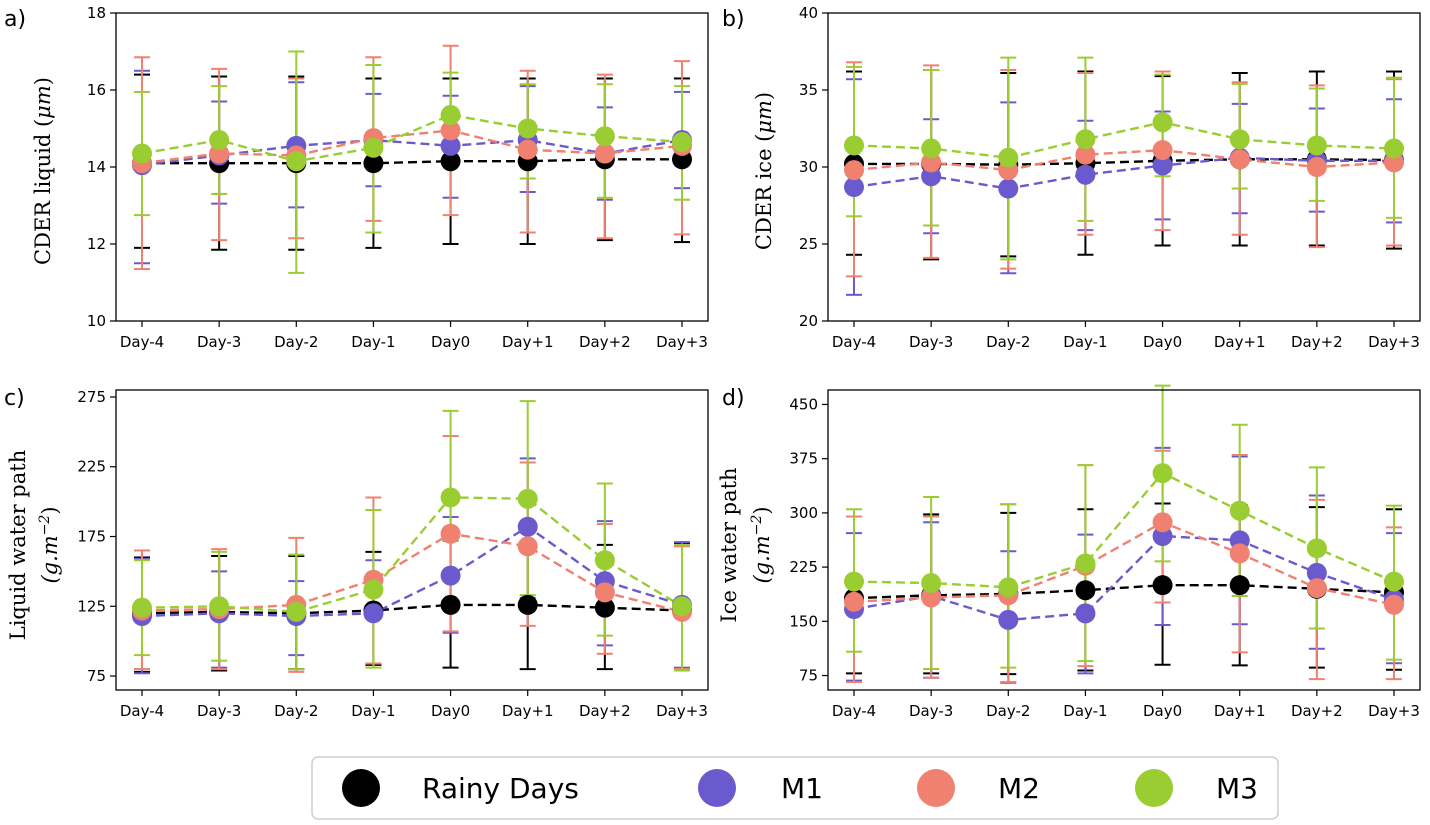  I want to click on panel-a-ylabel-unit: μm, so click(43, 102).